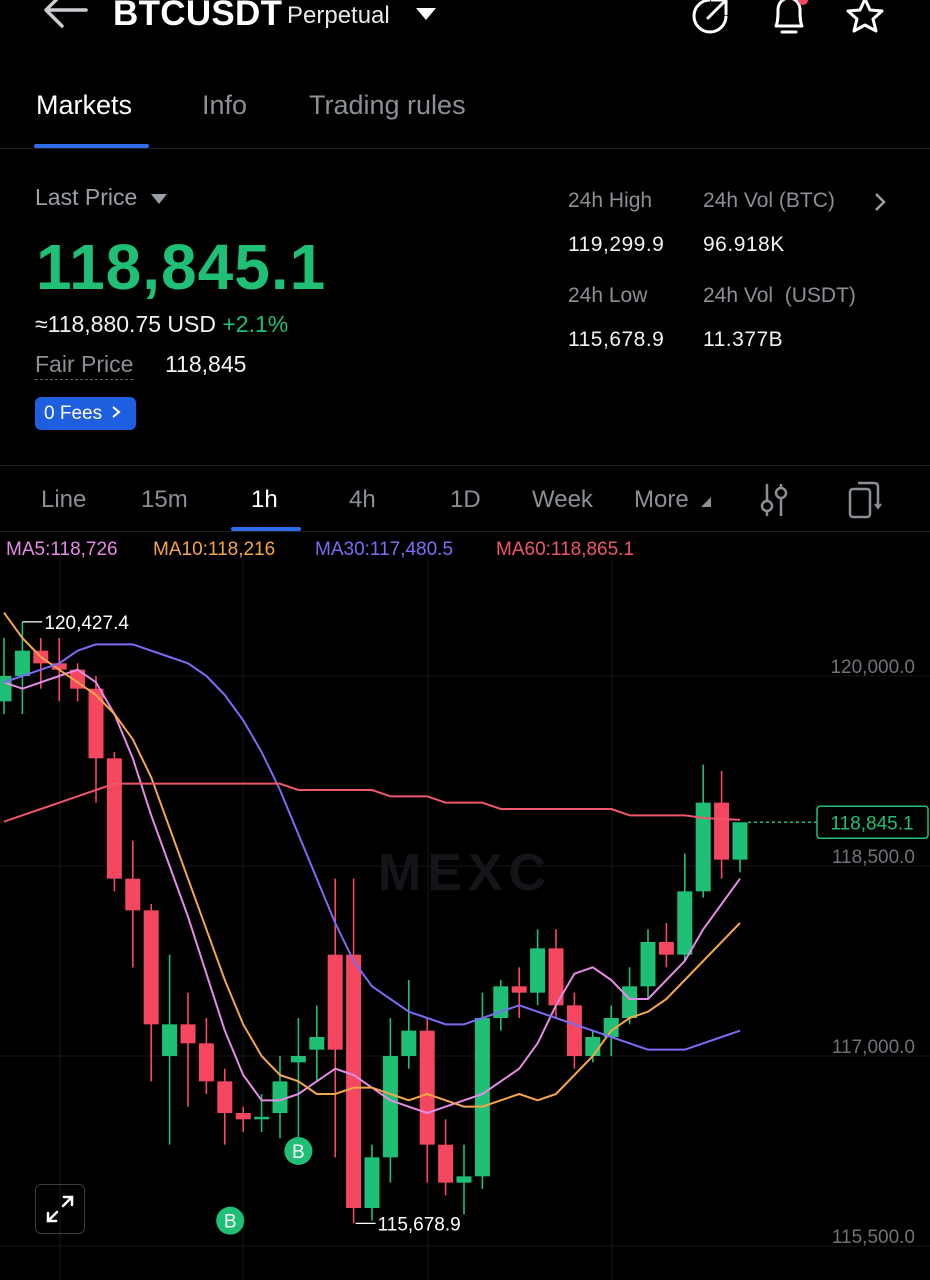 The image size is (930, 1280). I want to click on contract-type: Perpetual, so click(338, 15).